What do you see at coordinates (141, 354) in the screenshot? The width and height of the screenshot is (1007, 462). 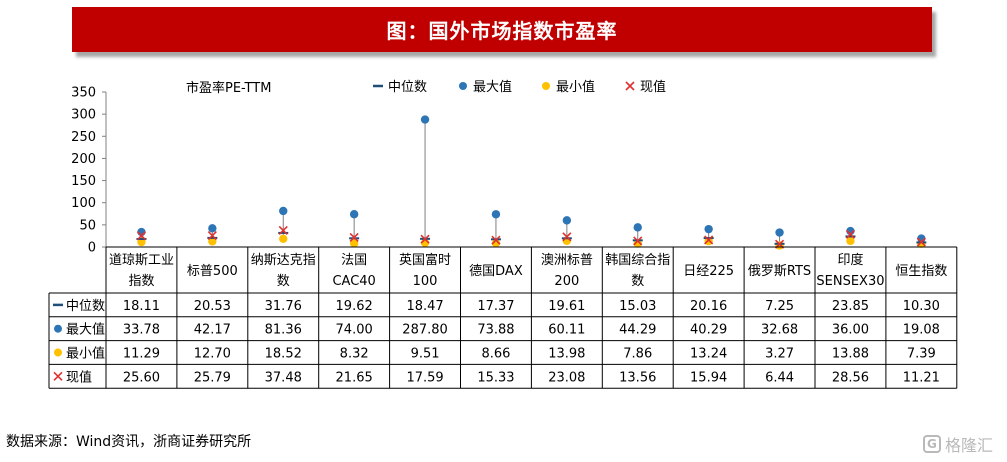 I see `table-value: 11.29` at bounding box center [141, 354].